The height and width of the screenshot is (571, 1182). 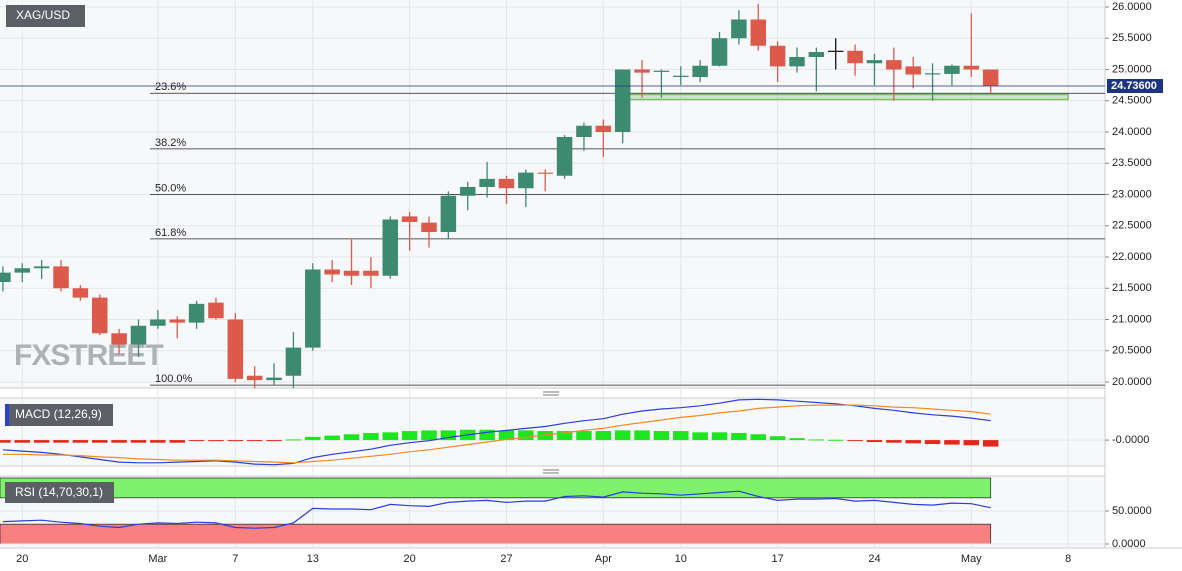 I want to click on y-tick-label: 23.5000, so click(x=1132, y=163).